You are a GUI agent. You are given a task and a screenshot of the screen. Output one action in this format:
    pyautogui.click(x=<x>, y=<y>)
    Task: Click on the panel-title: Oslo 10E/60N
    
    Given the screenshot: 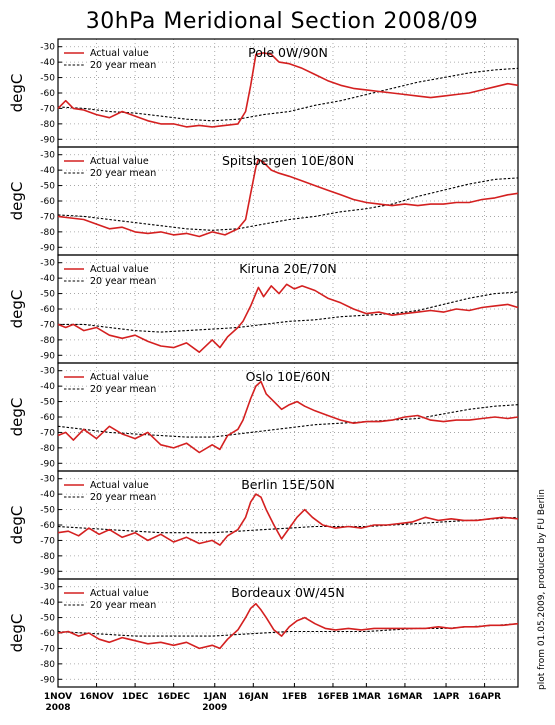 What is the action you would take?
    pyautogui.click(x=288, y=376)
    